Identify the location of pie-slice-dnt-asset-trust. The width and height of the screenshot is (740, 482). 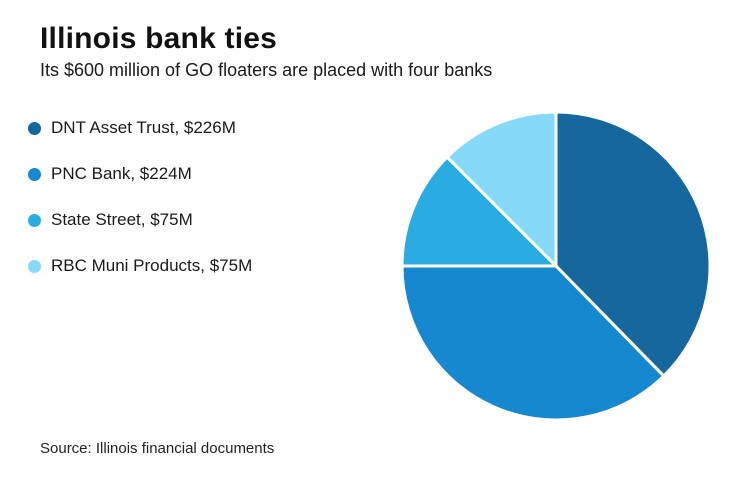
(633, 244).